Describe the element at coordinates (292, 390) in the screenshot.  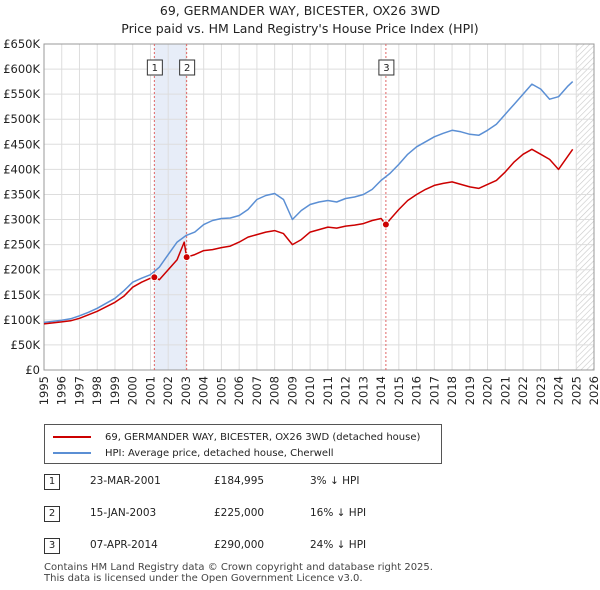
I see `x-tick-label: 2009` at that location.